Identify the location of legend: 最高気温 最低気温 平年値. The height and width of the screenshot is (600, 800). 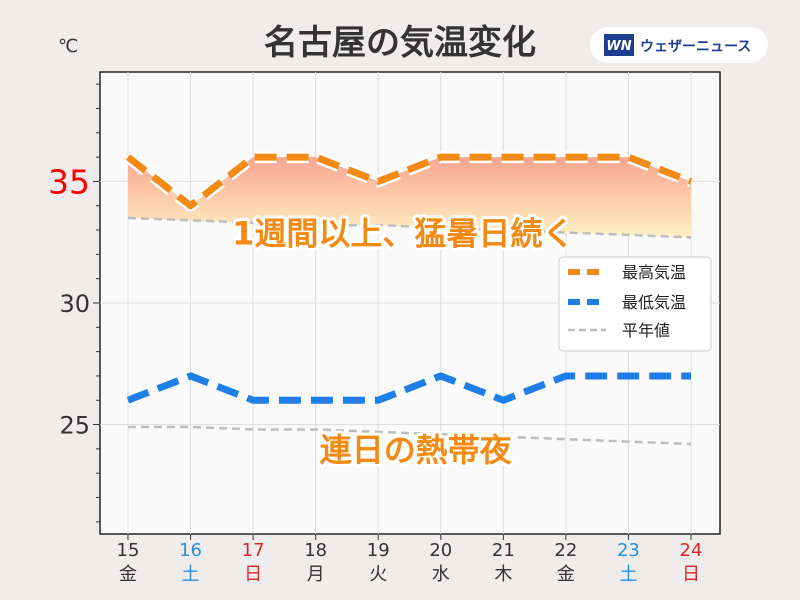
(635, 304).